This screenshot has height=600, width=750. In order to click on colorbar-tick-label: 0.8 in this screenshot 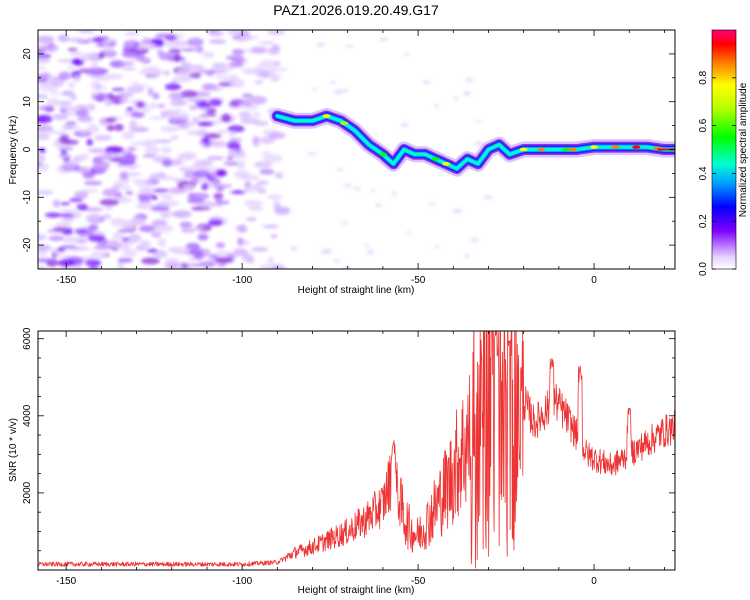, I will do `click(703, 77)`.